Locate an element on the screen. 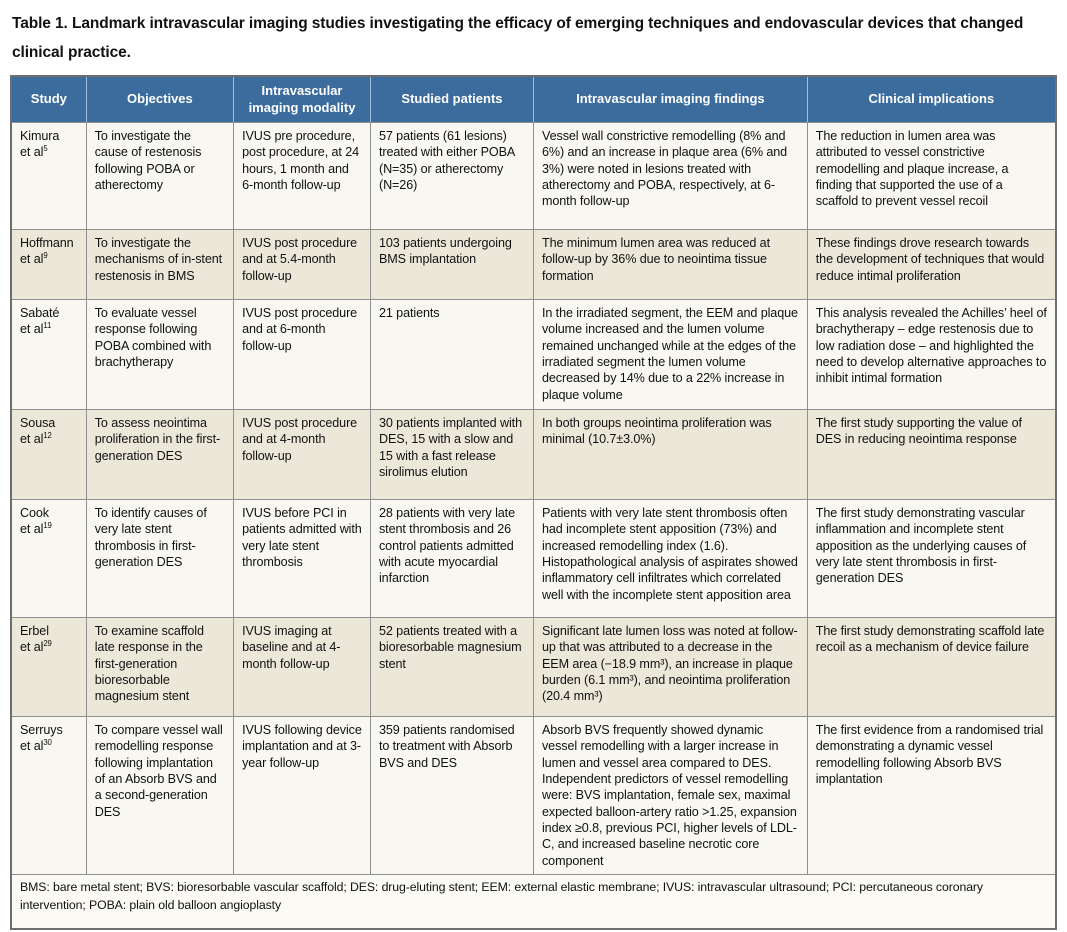 The height and width of the screenshot is (932, 1067). reference-superscript: 9 is located at coordinates (45, 256).